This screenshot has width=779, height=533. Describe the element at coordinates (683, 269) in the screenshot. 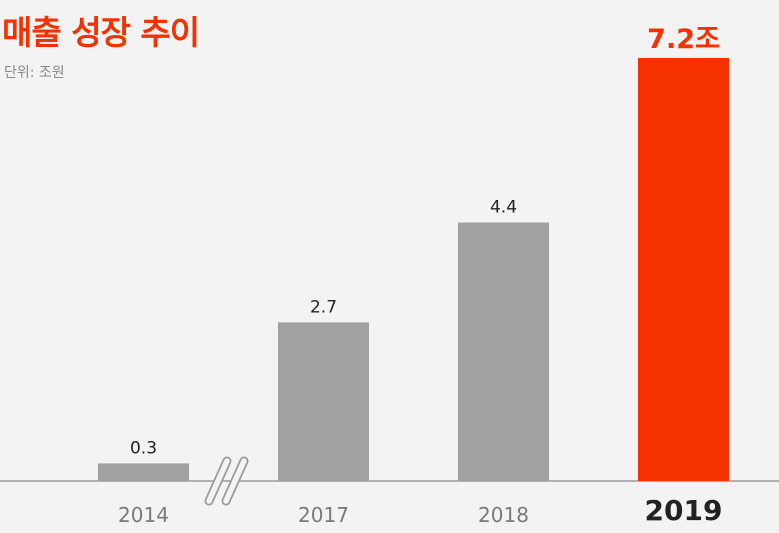

I see `bar-2019` at that location.